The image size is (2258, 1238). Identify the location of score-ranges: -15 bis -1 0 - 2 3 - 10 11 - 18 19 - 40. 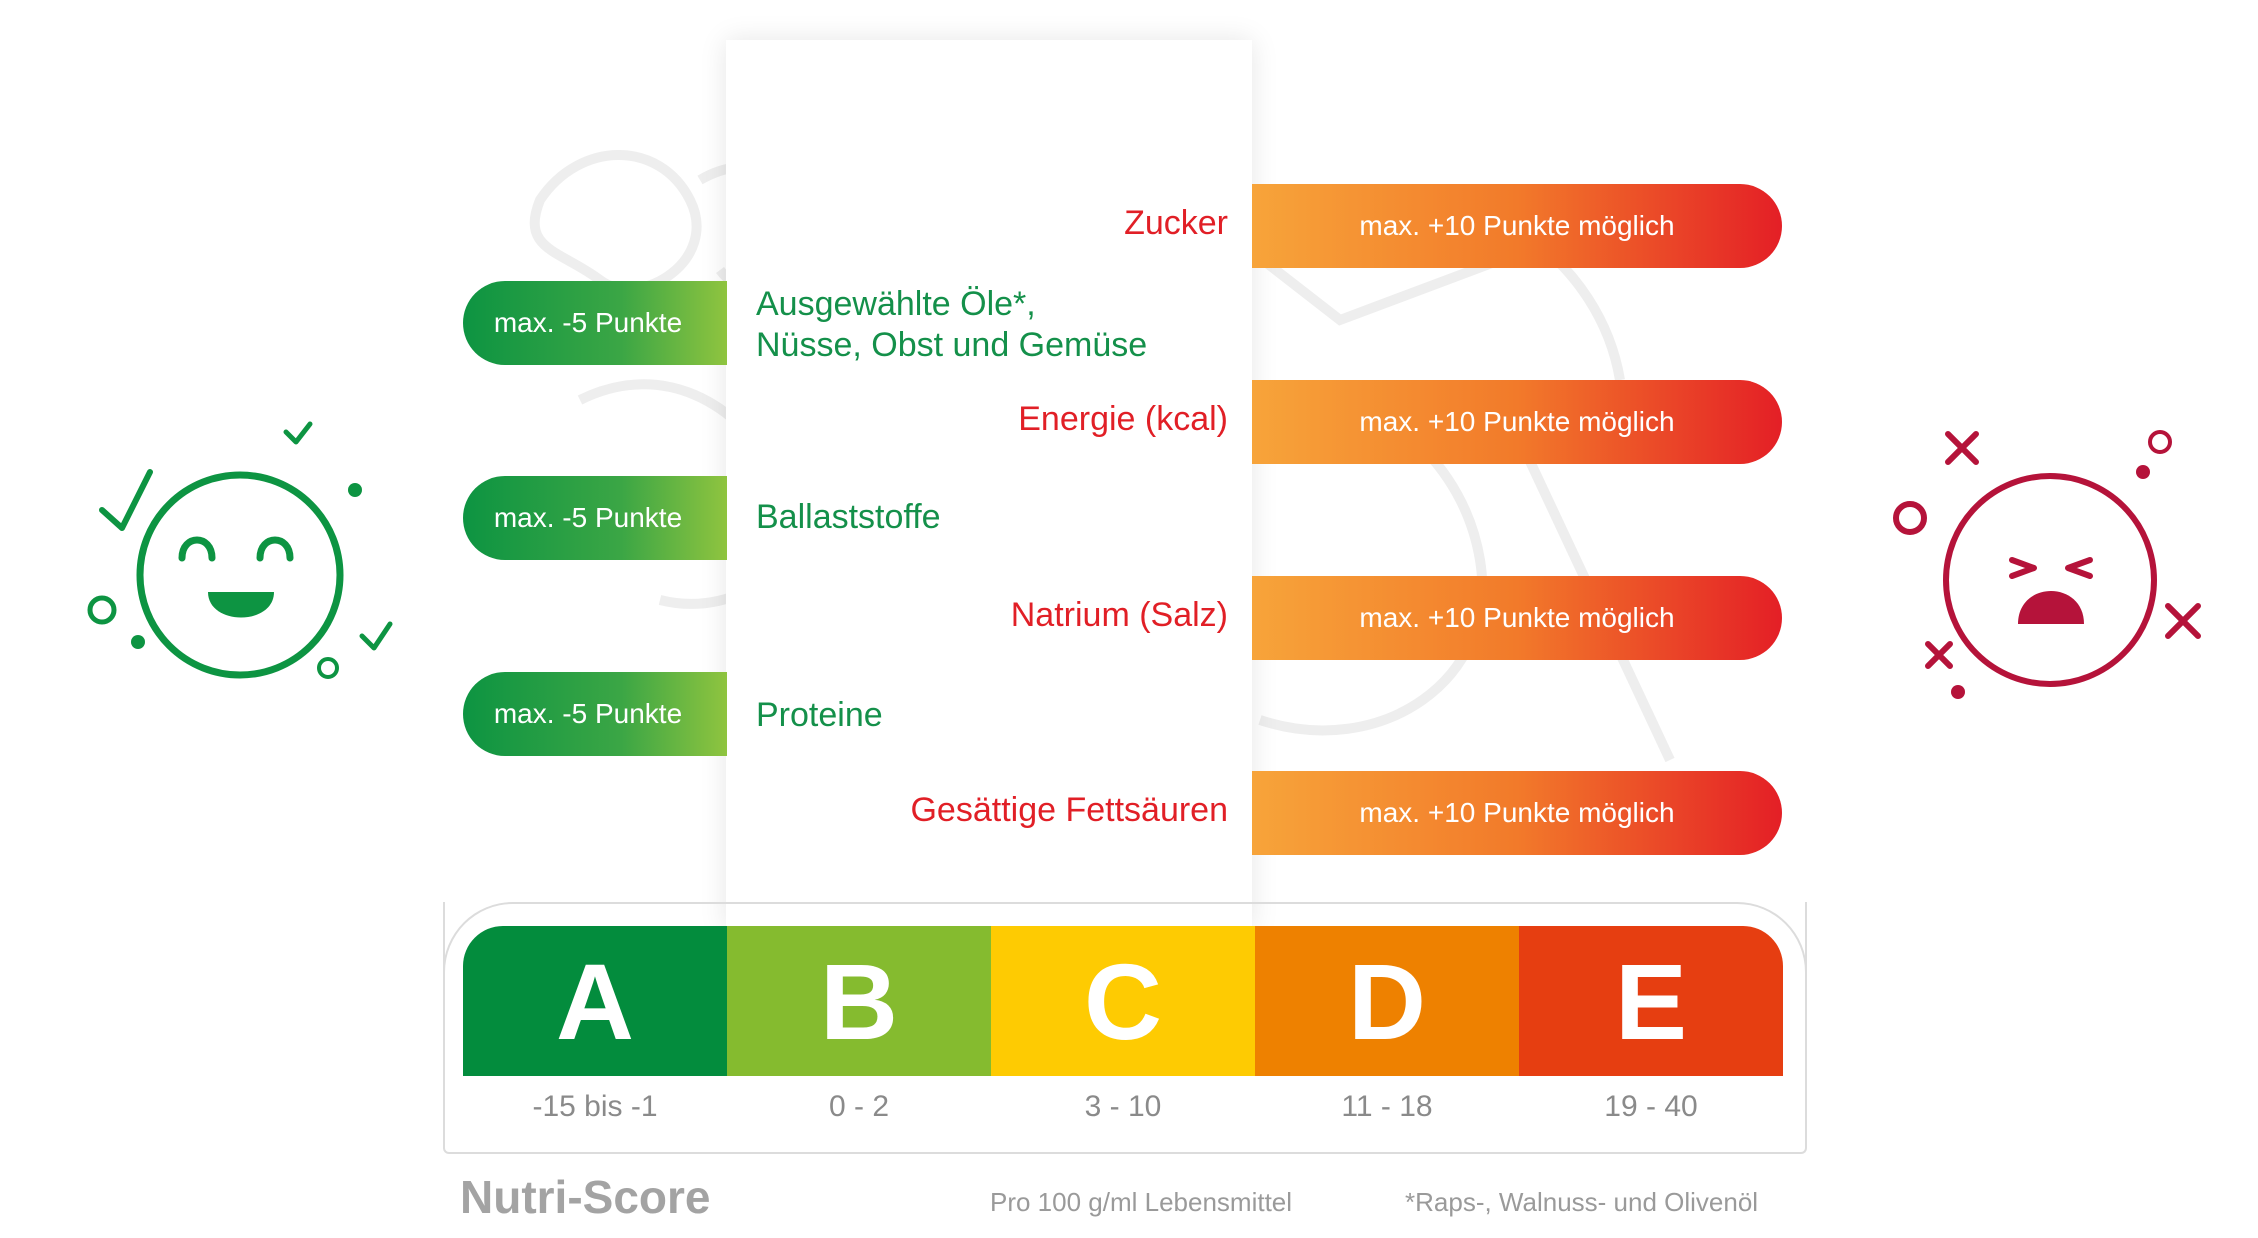
(1123, 1110).